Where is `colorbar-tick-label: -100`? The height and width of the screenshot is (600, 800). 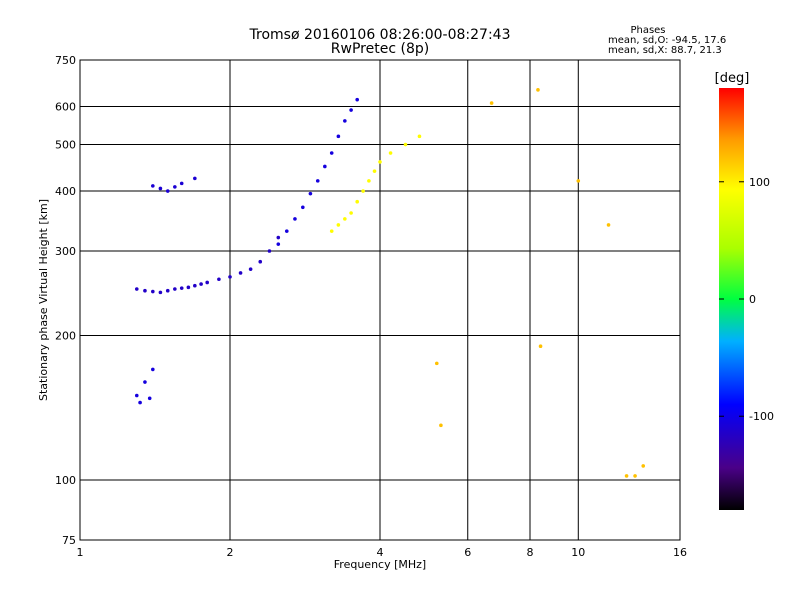 colorbar-tick-label: -100 is located at coordinates (761, 416).